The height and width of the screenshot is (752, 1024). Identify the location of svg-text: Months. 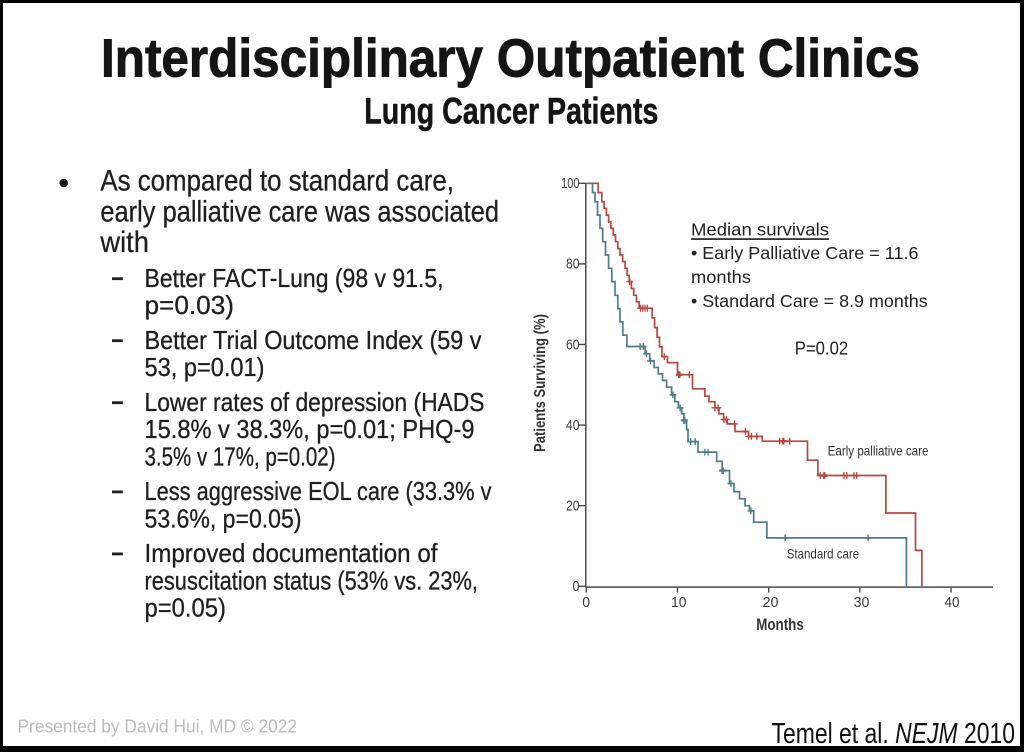
(780, 624).